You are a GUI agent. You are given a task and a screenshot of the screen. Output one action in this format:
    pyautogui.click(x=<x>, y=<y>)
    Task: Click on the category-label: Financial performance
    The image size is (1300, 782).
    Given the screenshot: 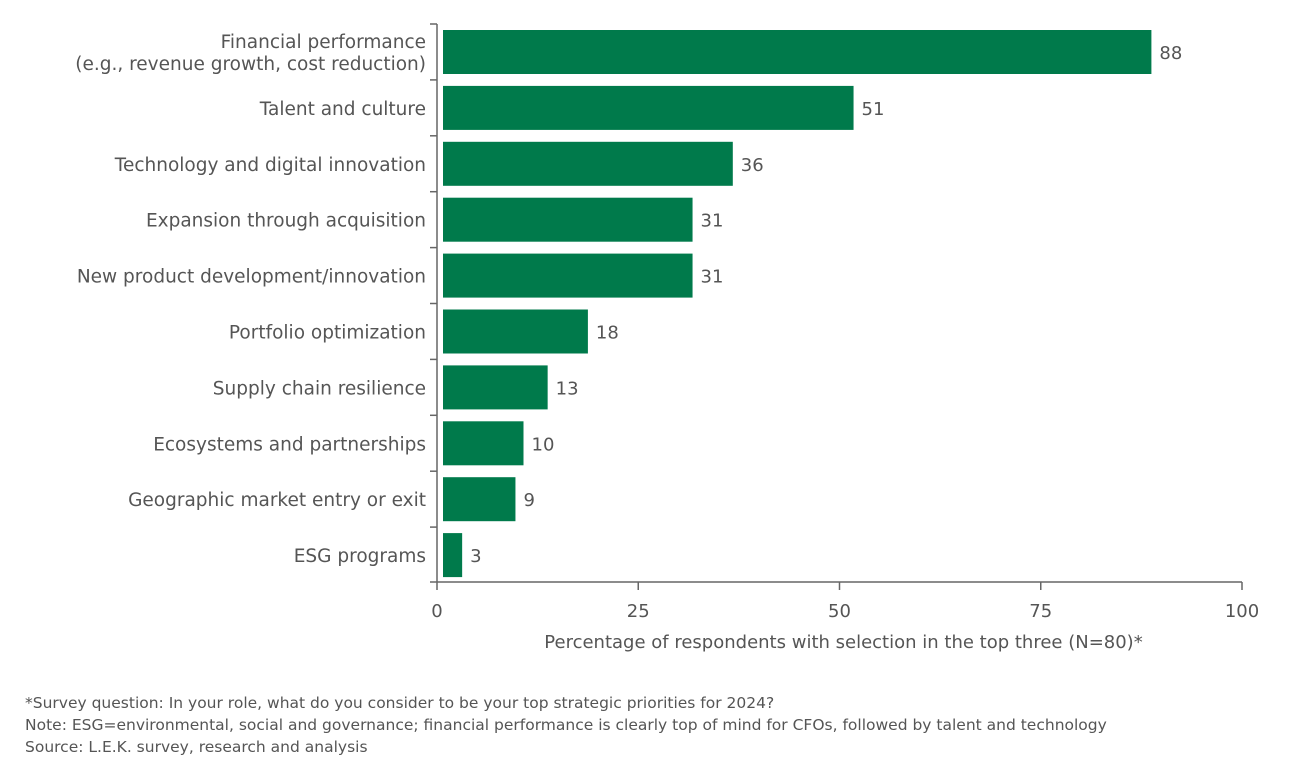 What is the action you would take?
    pyautogui.click(x=323, y=42)
    